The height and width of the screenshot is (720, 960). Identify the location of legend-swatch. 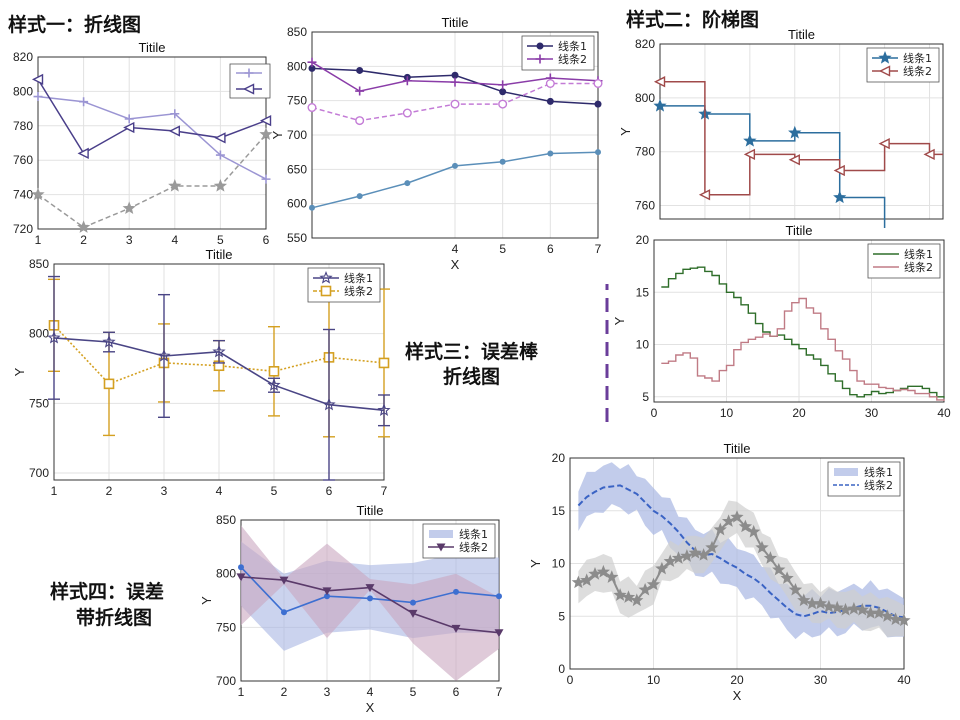
(846, 472).